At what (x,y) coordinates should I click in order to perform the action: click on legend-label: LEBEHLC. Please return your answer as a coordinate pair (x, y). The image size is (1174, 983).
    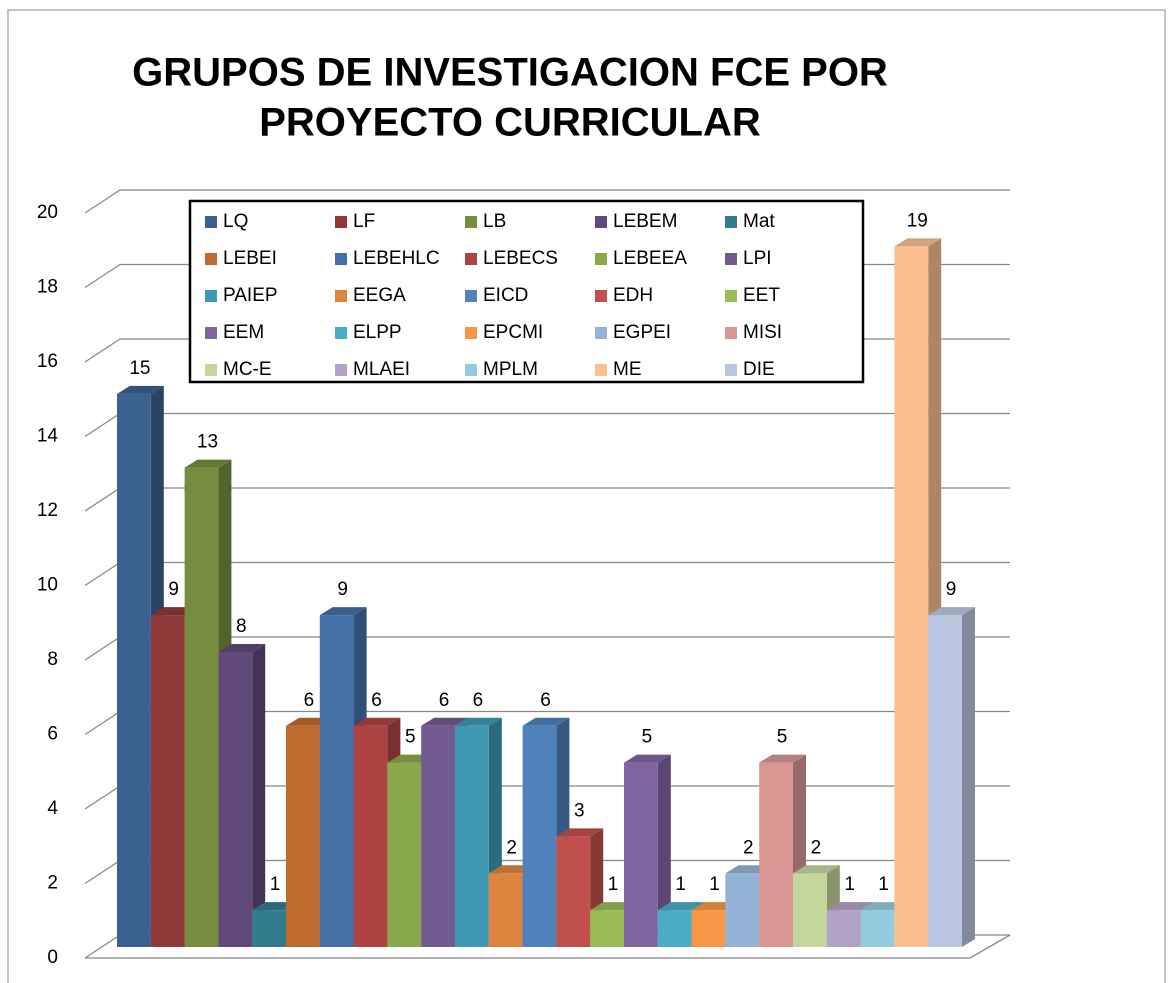
    Looking at the image, I should click on (396, 258).